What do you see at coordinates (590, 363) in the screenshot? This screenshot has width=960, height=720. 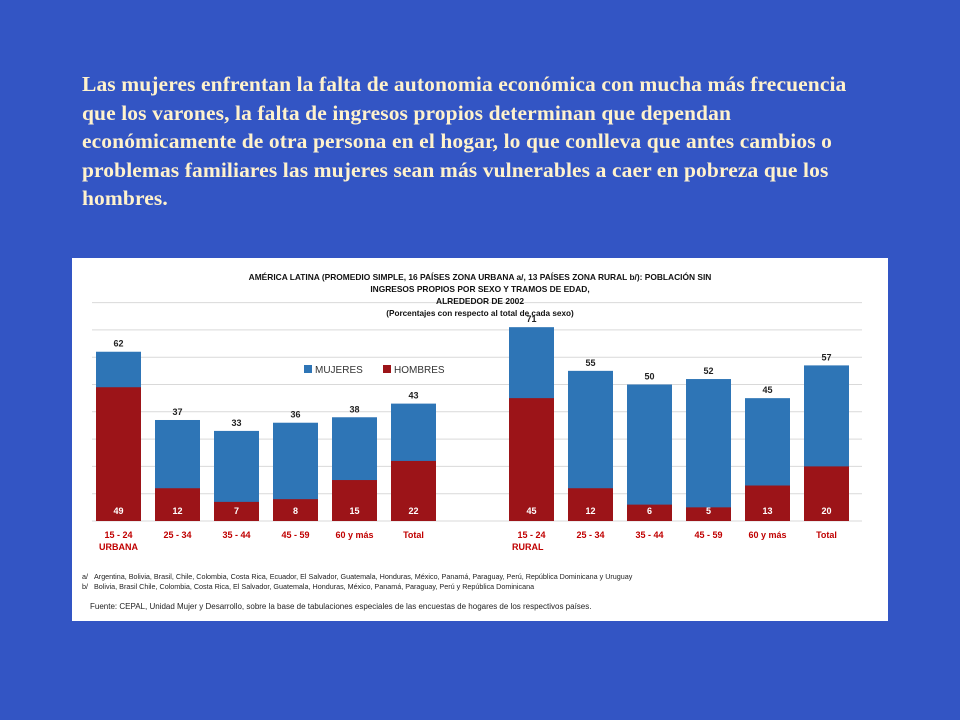 I see `data-label-mujeres: 55` at bounding box center [590, 363].